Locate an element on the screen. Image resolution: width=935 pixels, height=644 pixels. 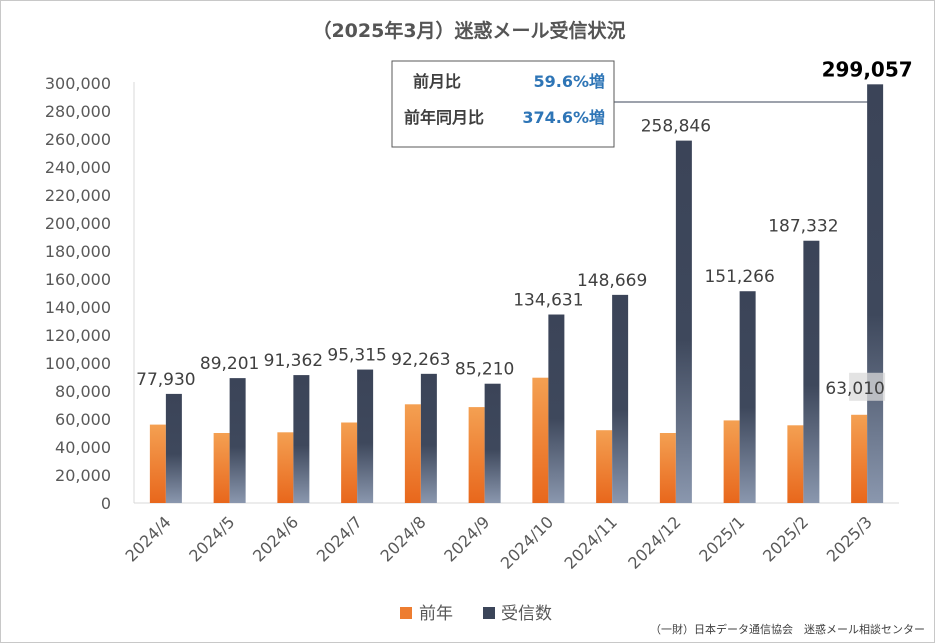
legend: 前年 受信数 is located at coordinates (476, 614).